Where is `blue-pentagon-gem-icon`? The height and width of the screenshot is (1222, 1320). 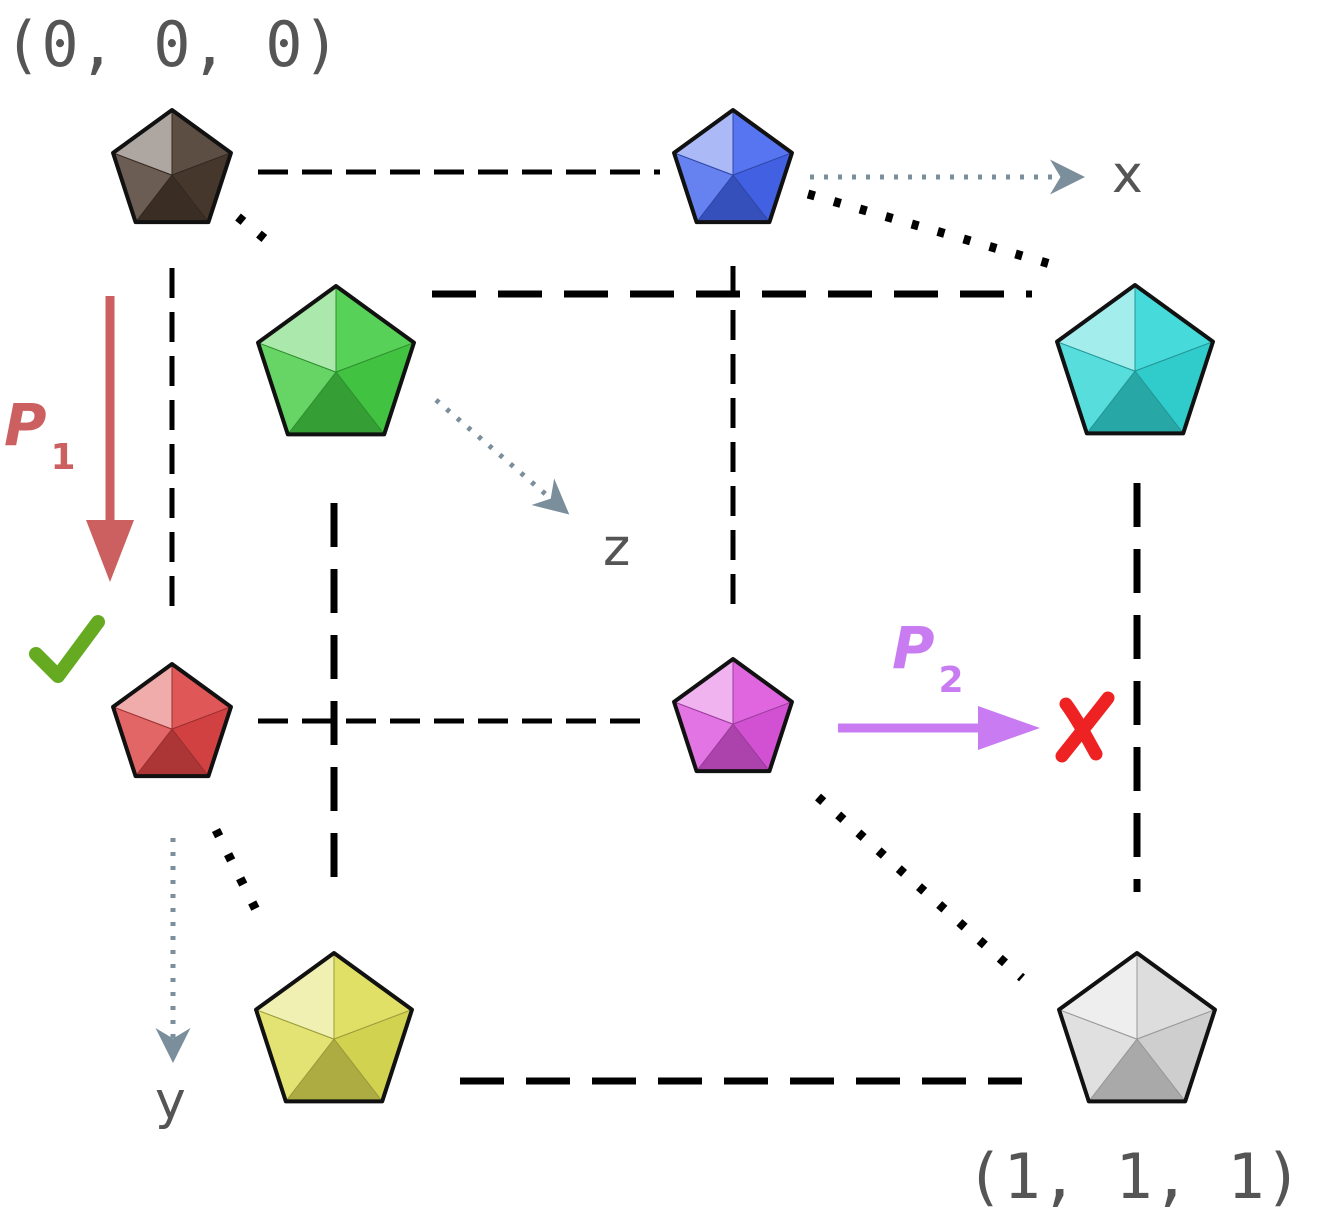 blue-pentagon-gem-icon is located at coordinates (733, 166).